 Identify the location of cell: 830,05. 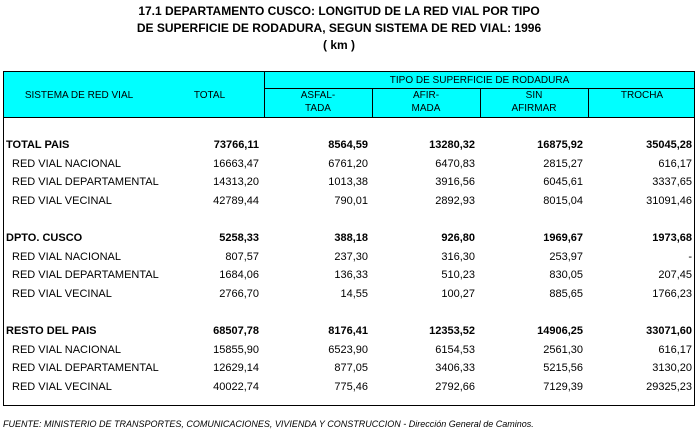
(566, 275).